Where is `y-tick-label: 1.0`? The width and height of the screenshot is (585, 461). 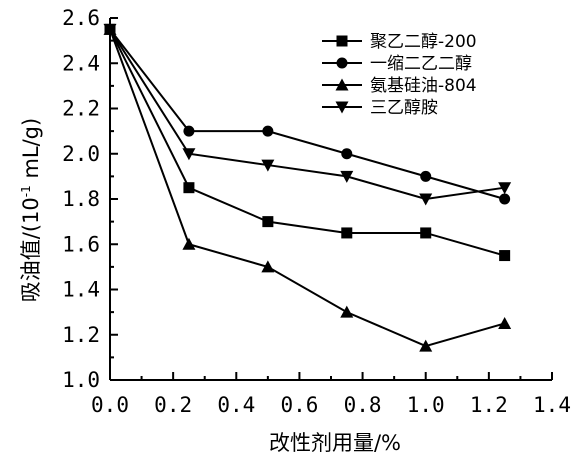
y-tick-label: 1.0 is located at coordinates (81, 380).